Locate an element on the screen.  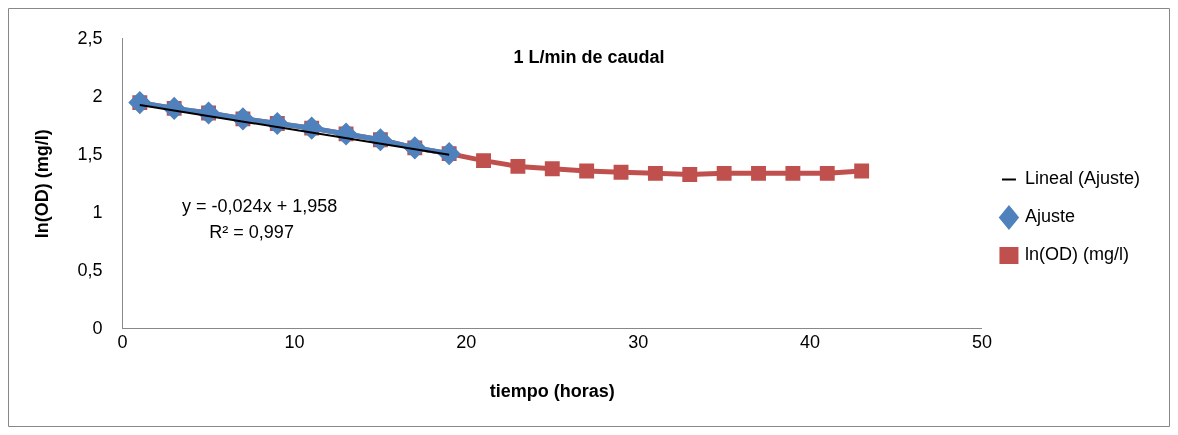
y-axis-title: ln(OD) (mg/l) is located at coordinates (41, 184).